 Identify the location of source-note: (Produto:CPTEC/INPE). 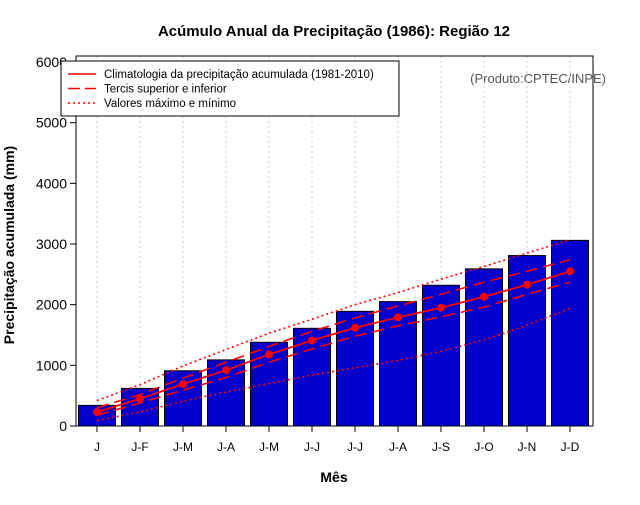
(538, 78).